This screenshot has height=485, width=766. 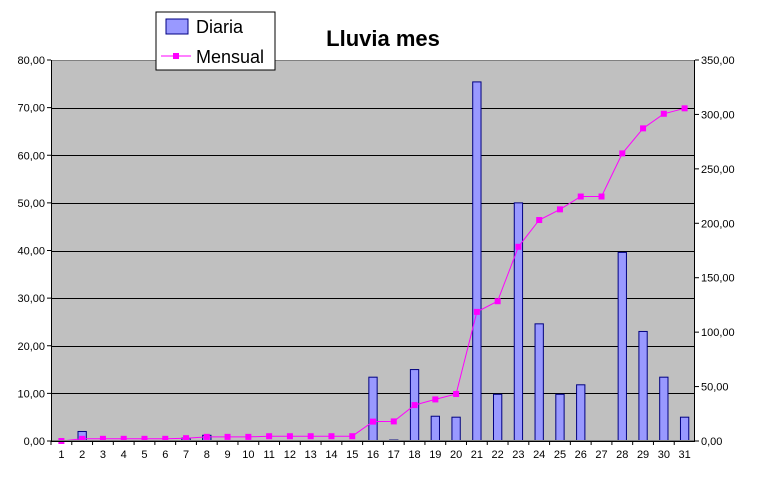 I want to click on right-tick-label: 0,00, so click(x=711, y=442).